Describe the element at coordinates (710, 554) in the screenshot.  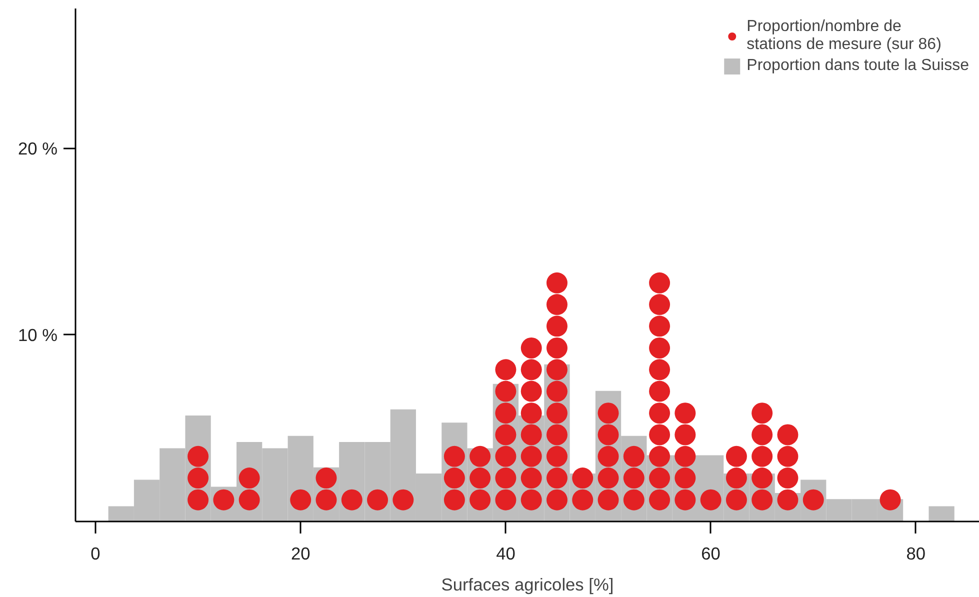
I see `x-tick-label: 60` at that location.